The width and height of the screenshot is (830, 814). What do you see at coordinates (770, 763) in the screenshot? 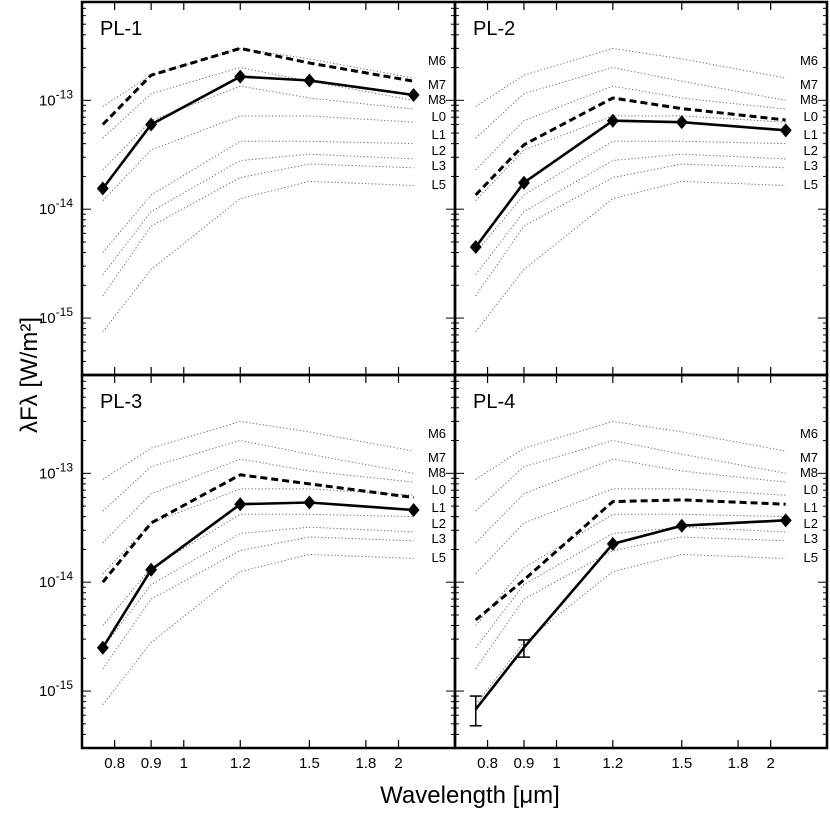
I see `x-tick-label: 2` at bounding box center [770, 763].